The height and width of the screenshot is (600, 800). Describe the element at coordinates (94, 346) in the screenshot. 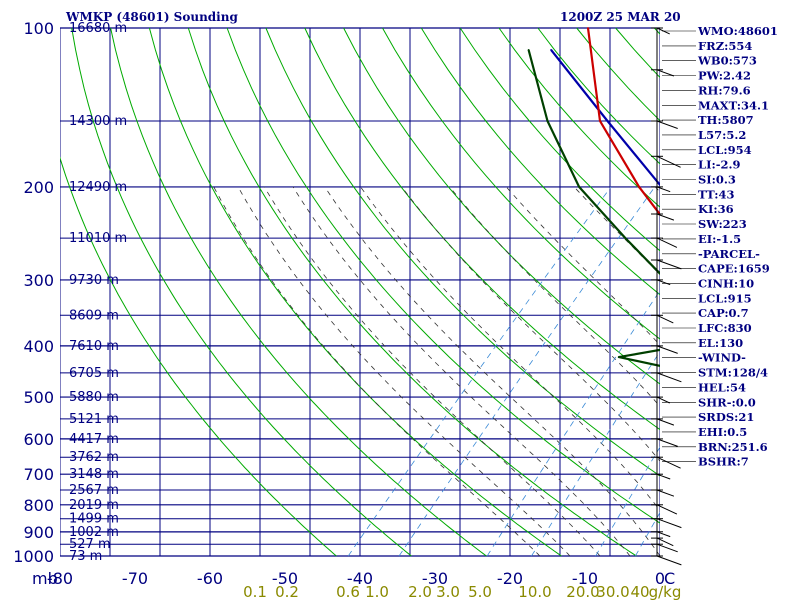

I see `height-label: 7610 m` at that location.